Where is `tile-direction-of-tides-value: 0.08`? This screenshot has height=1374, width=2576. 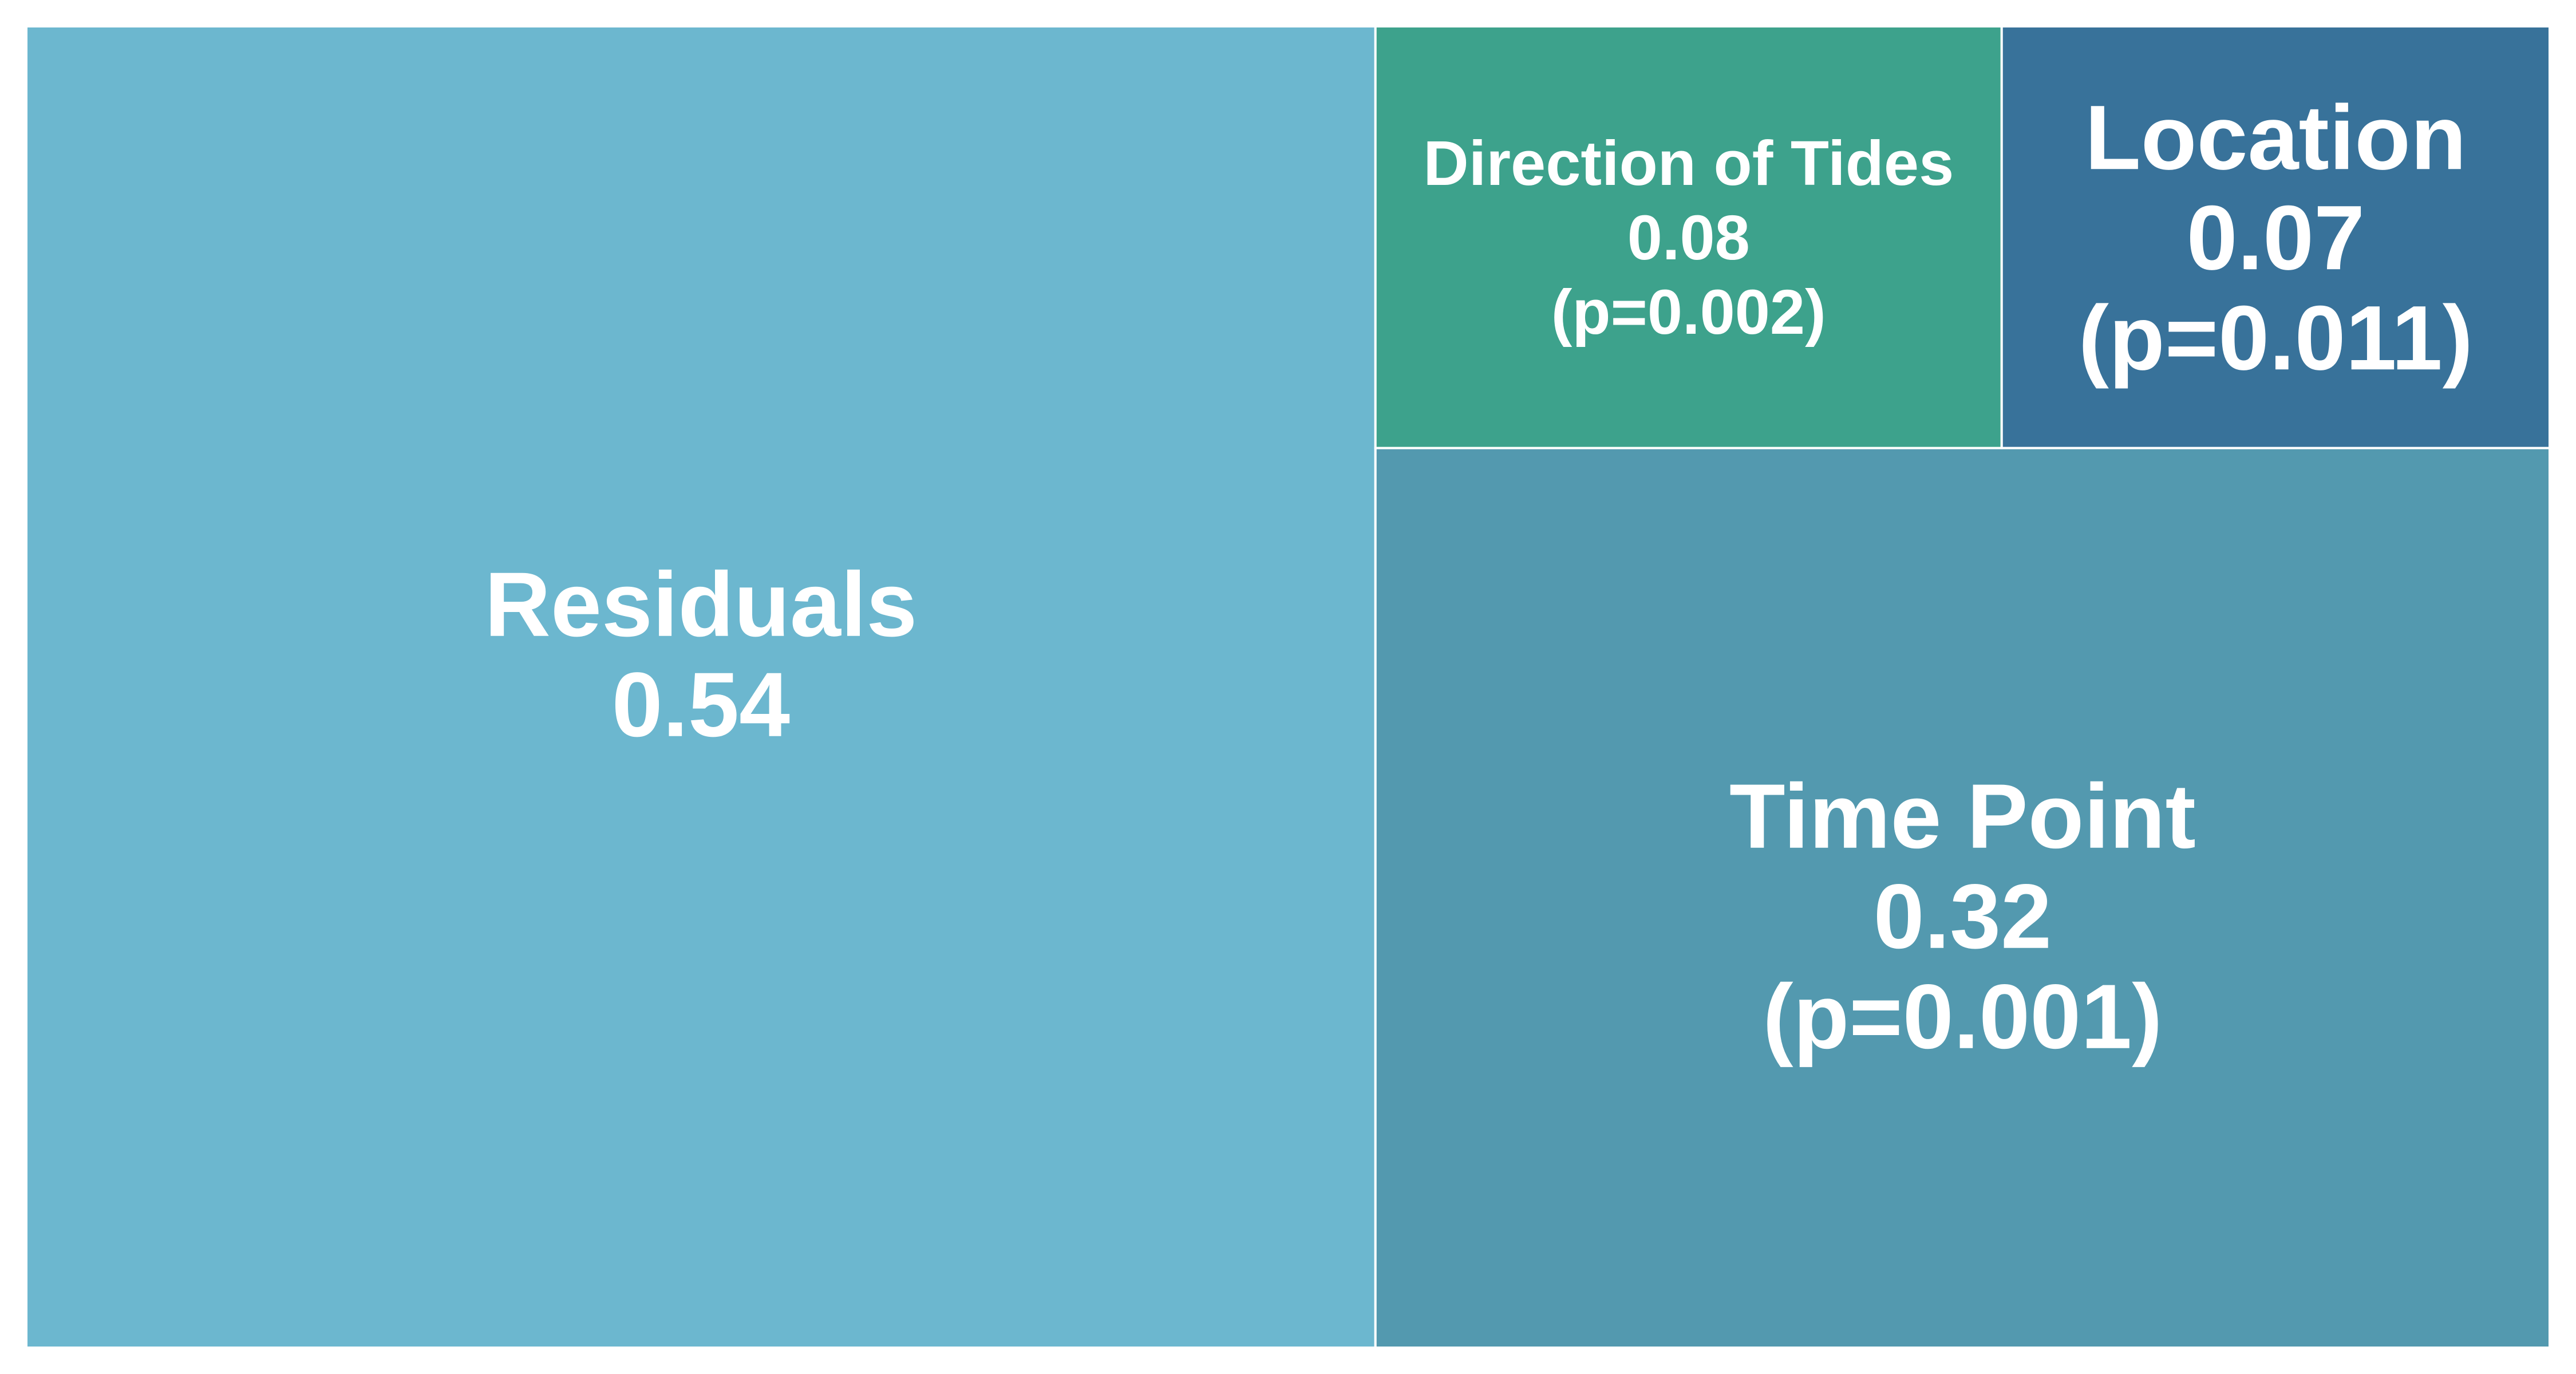 tile-direction-of-tides-value: 0.08 is located at coordinates (1688, 238).